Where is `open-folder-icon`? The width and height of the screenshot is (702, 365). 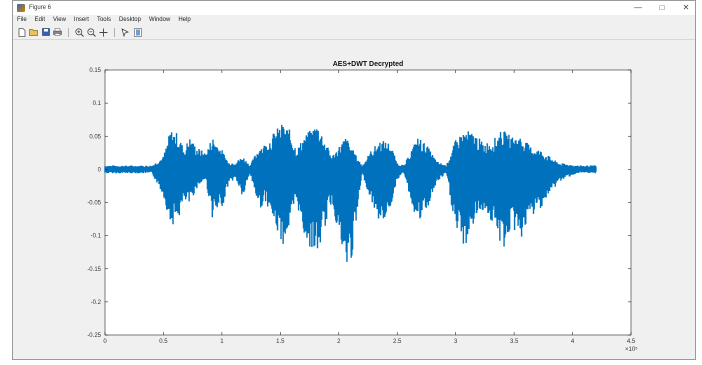 open-folder-icon is located at coordinates (33, 32).